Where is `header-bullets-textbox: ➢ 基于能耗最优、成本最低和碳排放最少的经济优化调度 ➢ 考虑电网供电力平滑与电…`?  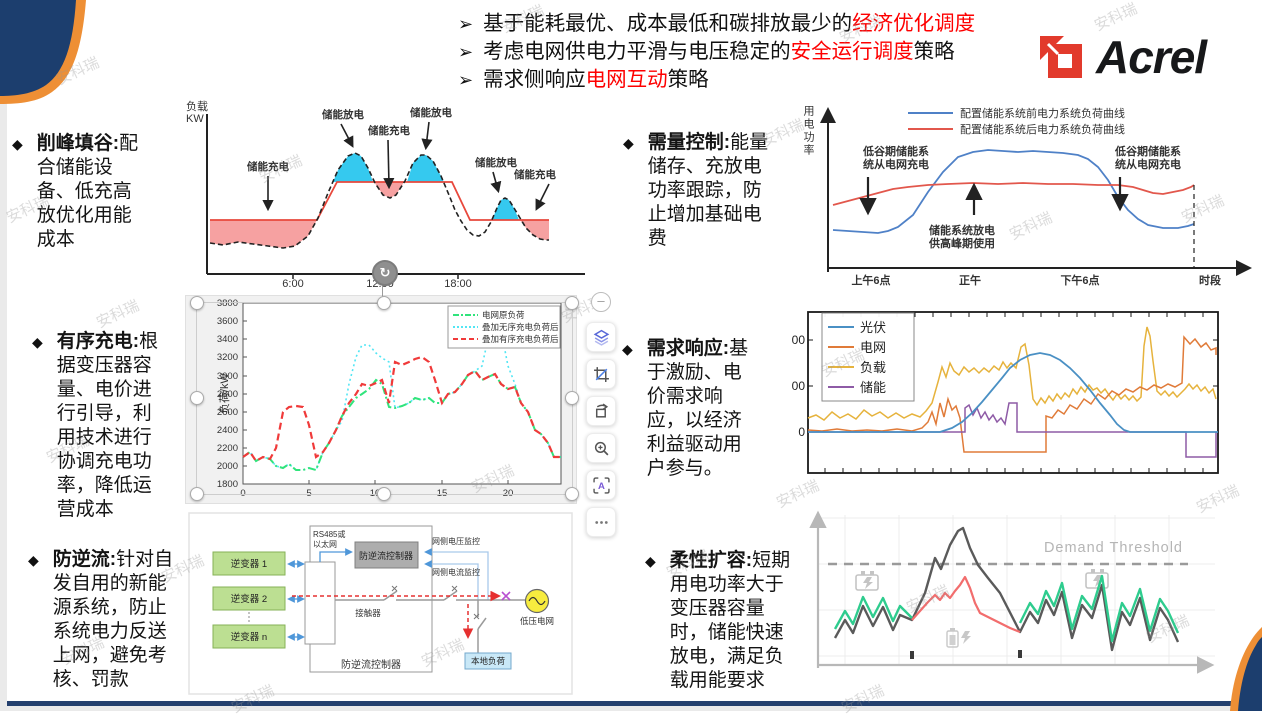 header-bullets-textbox: ➢ 基于能耗最优、成本最低和碳排放最少的经济优化调度 ➢ 考虑电网供电力平滑与电… is located at coordinates (758, 52).